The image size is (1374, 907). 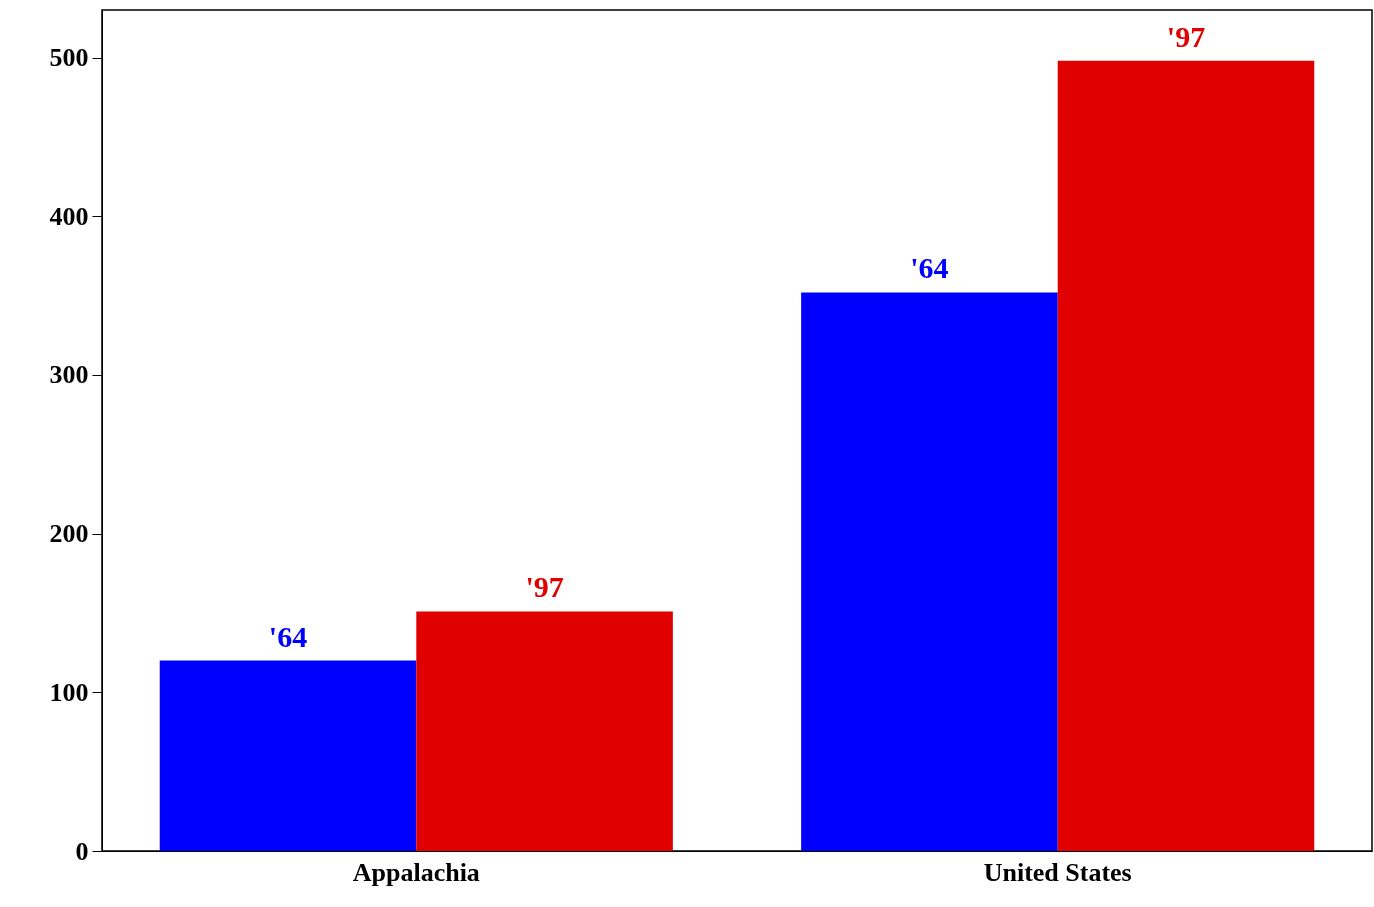 What do you see at coordinates (288, 636) in the screenshot?
I see `series-label: '64` at bounding box center [288, 636].